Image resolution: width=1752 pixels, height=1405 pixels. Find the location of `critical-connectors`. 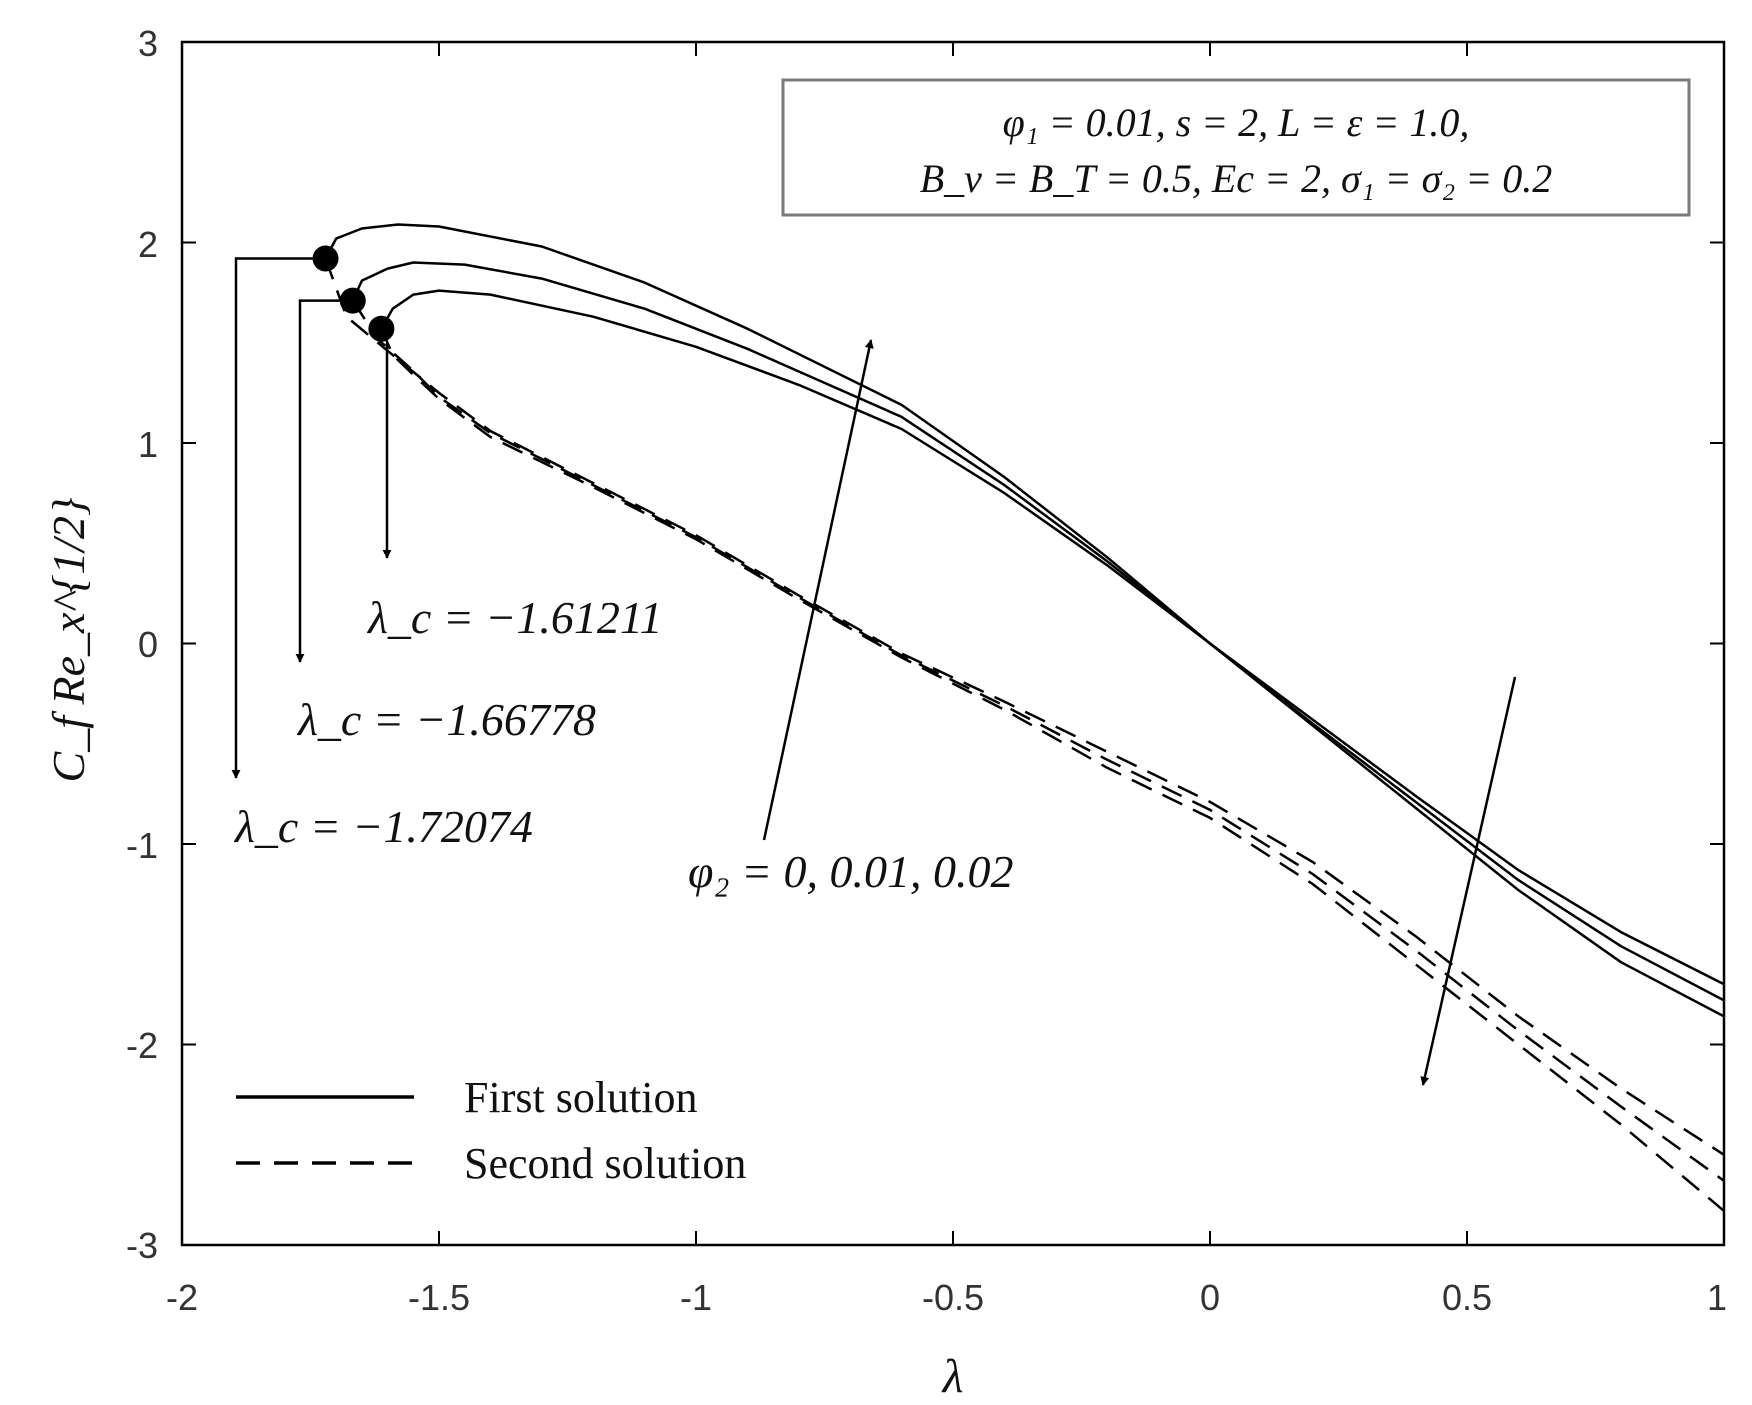

critical-connectors is located at coordinates (311, 518).